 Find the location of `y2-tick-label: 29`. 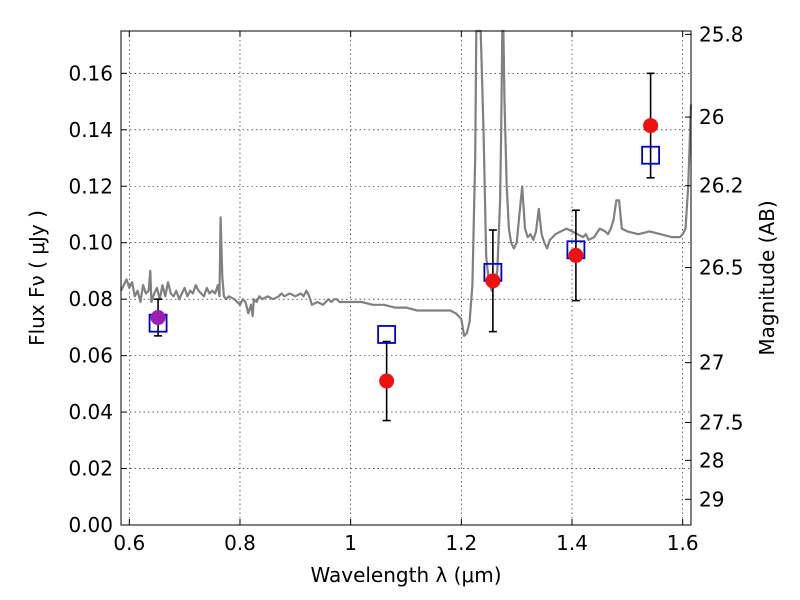

y2-tick-label: 29 is located at coordinates (711, 499).